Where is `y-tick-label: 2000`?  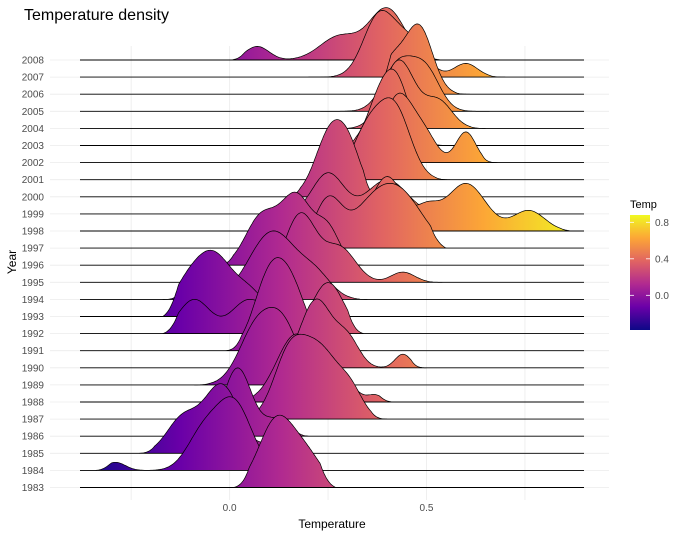
y-tick-label: 2000 is located at coordinates (33, 197).